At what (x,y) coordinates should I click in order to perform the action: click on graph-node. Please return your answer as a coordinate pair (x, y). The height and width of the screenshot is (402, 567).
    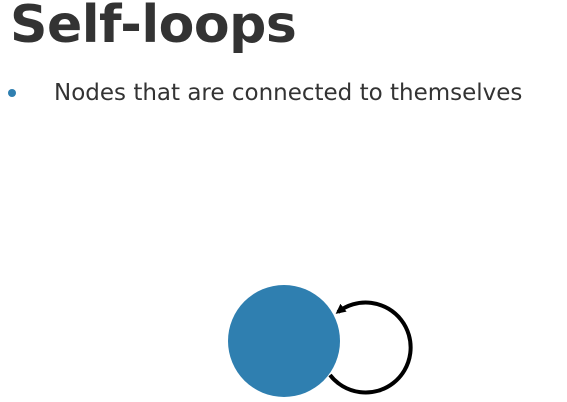
    Looking at the image, I should click on (284, 341).